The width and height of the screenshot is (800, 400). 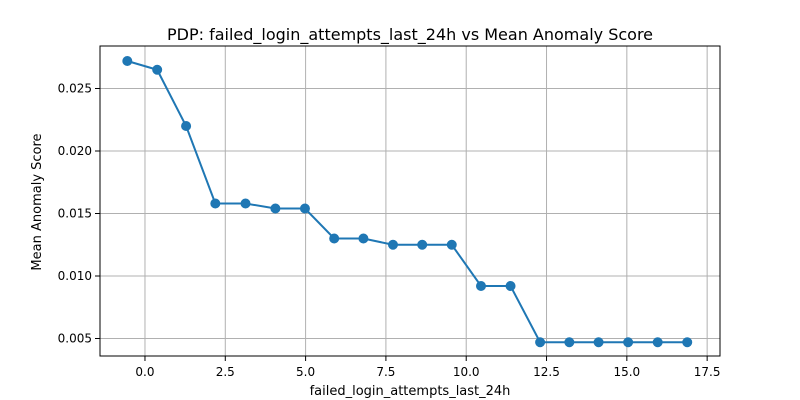 I want to click on x-tick-label: 10.0, so click(x=466, y=372).